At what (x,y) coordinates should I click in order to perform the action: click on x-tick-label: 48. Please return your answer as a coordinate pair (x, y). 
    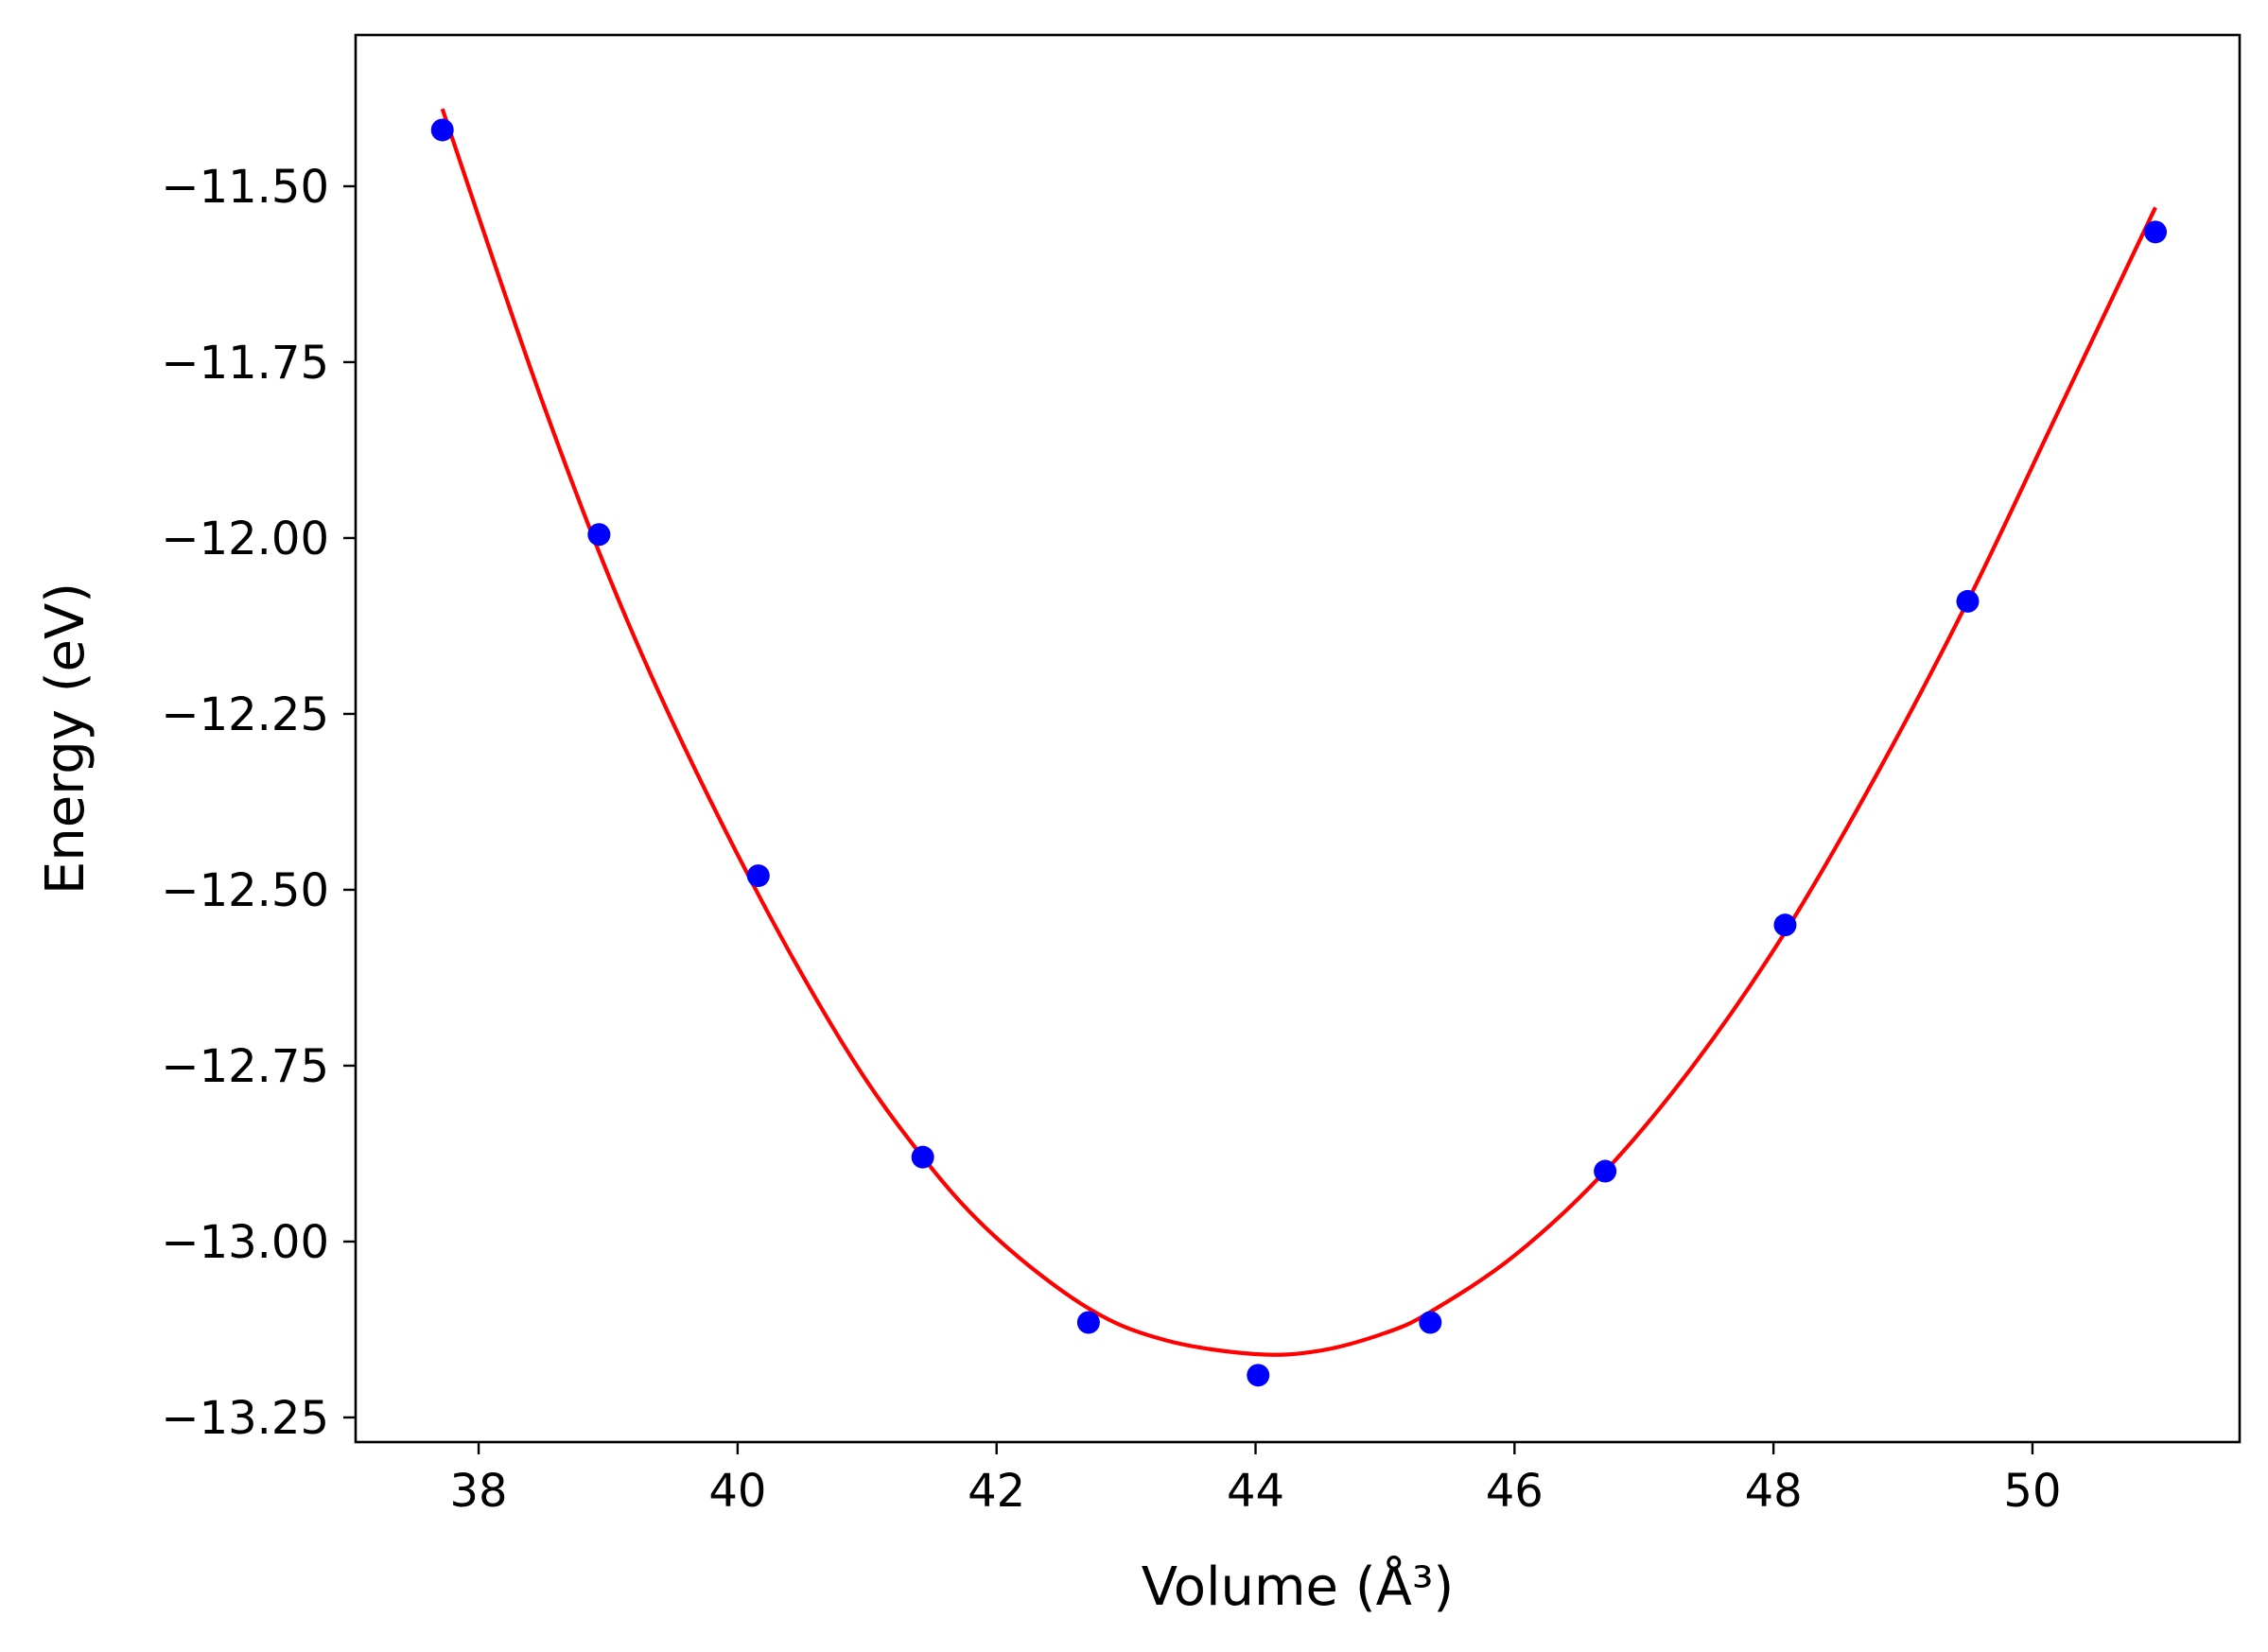
    Looking at the image, I should click on (1774, 1492).